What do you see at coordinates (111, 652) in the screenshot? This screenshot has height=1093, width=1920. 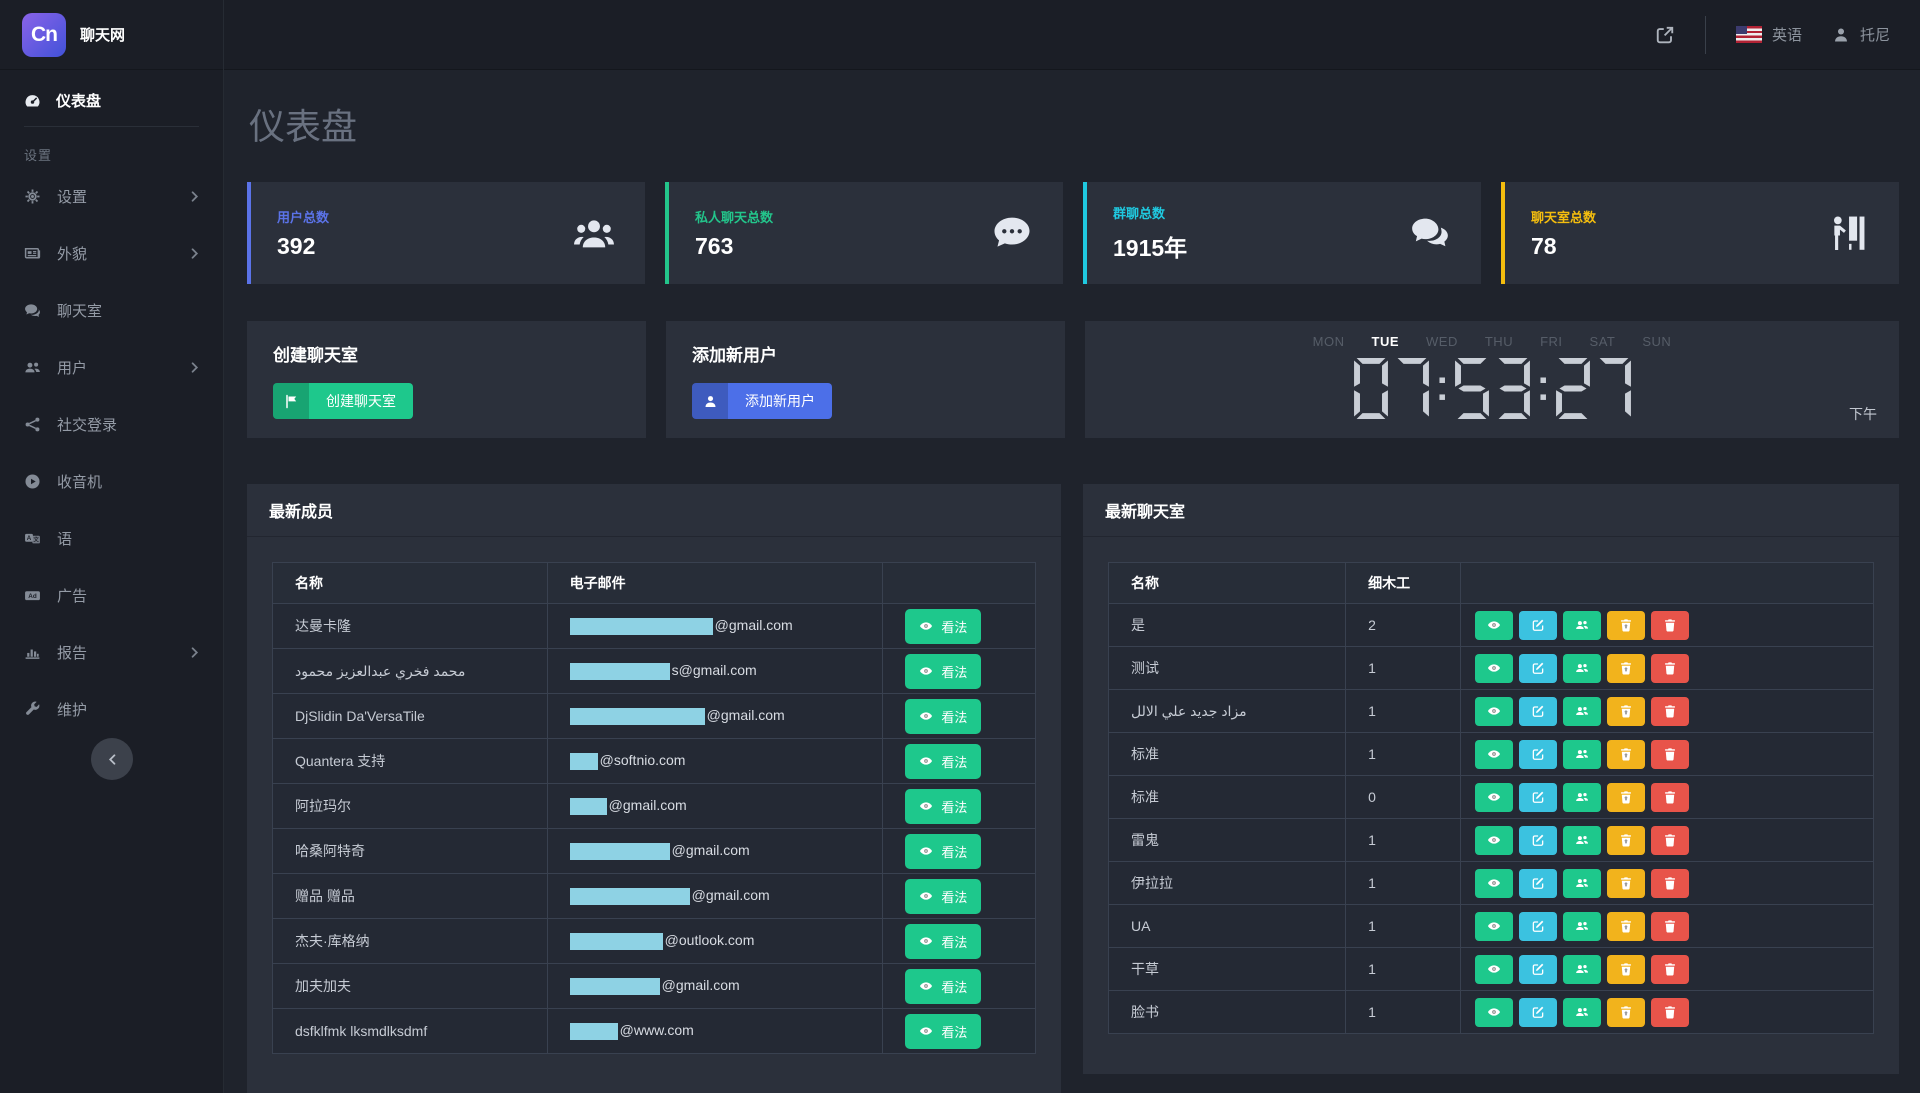 I see `sidebar-item-chart: 报告` at bounding box center [111, 652].